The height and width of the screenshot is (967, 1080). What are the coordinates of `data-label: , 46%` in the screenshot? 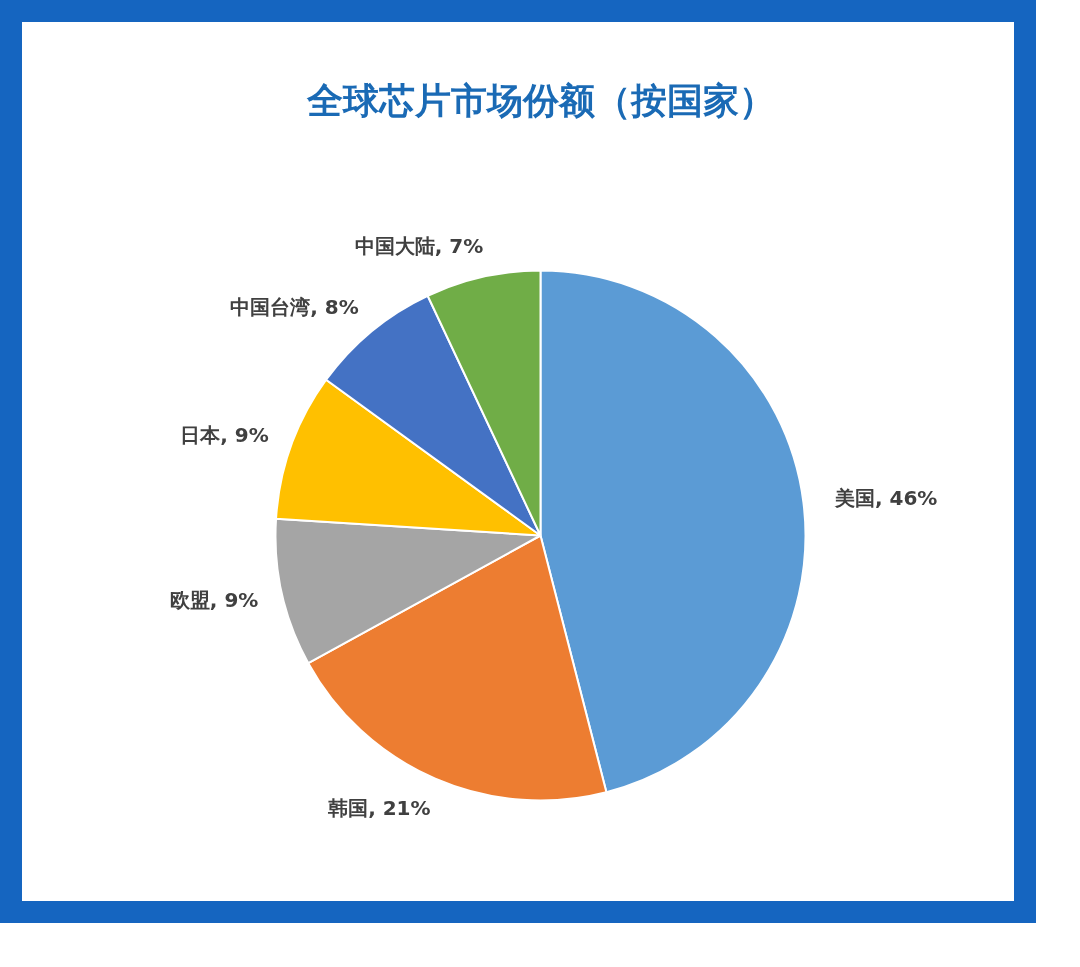 It's located at (906, 498).